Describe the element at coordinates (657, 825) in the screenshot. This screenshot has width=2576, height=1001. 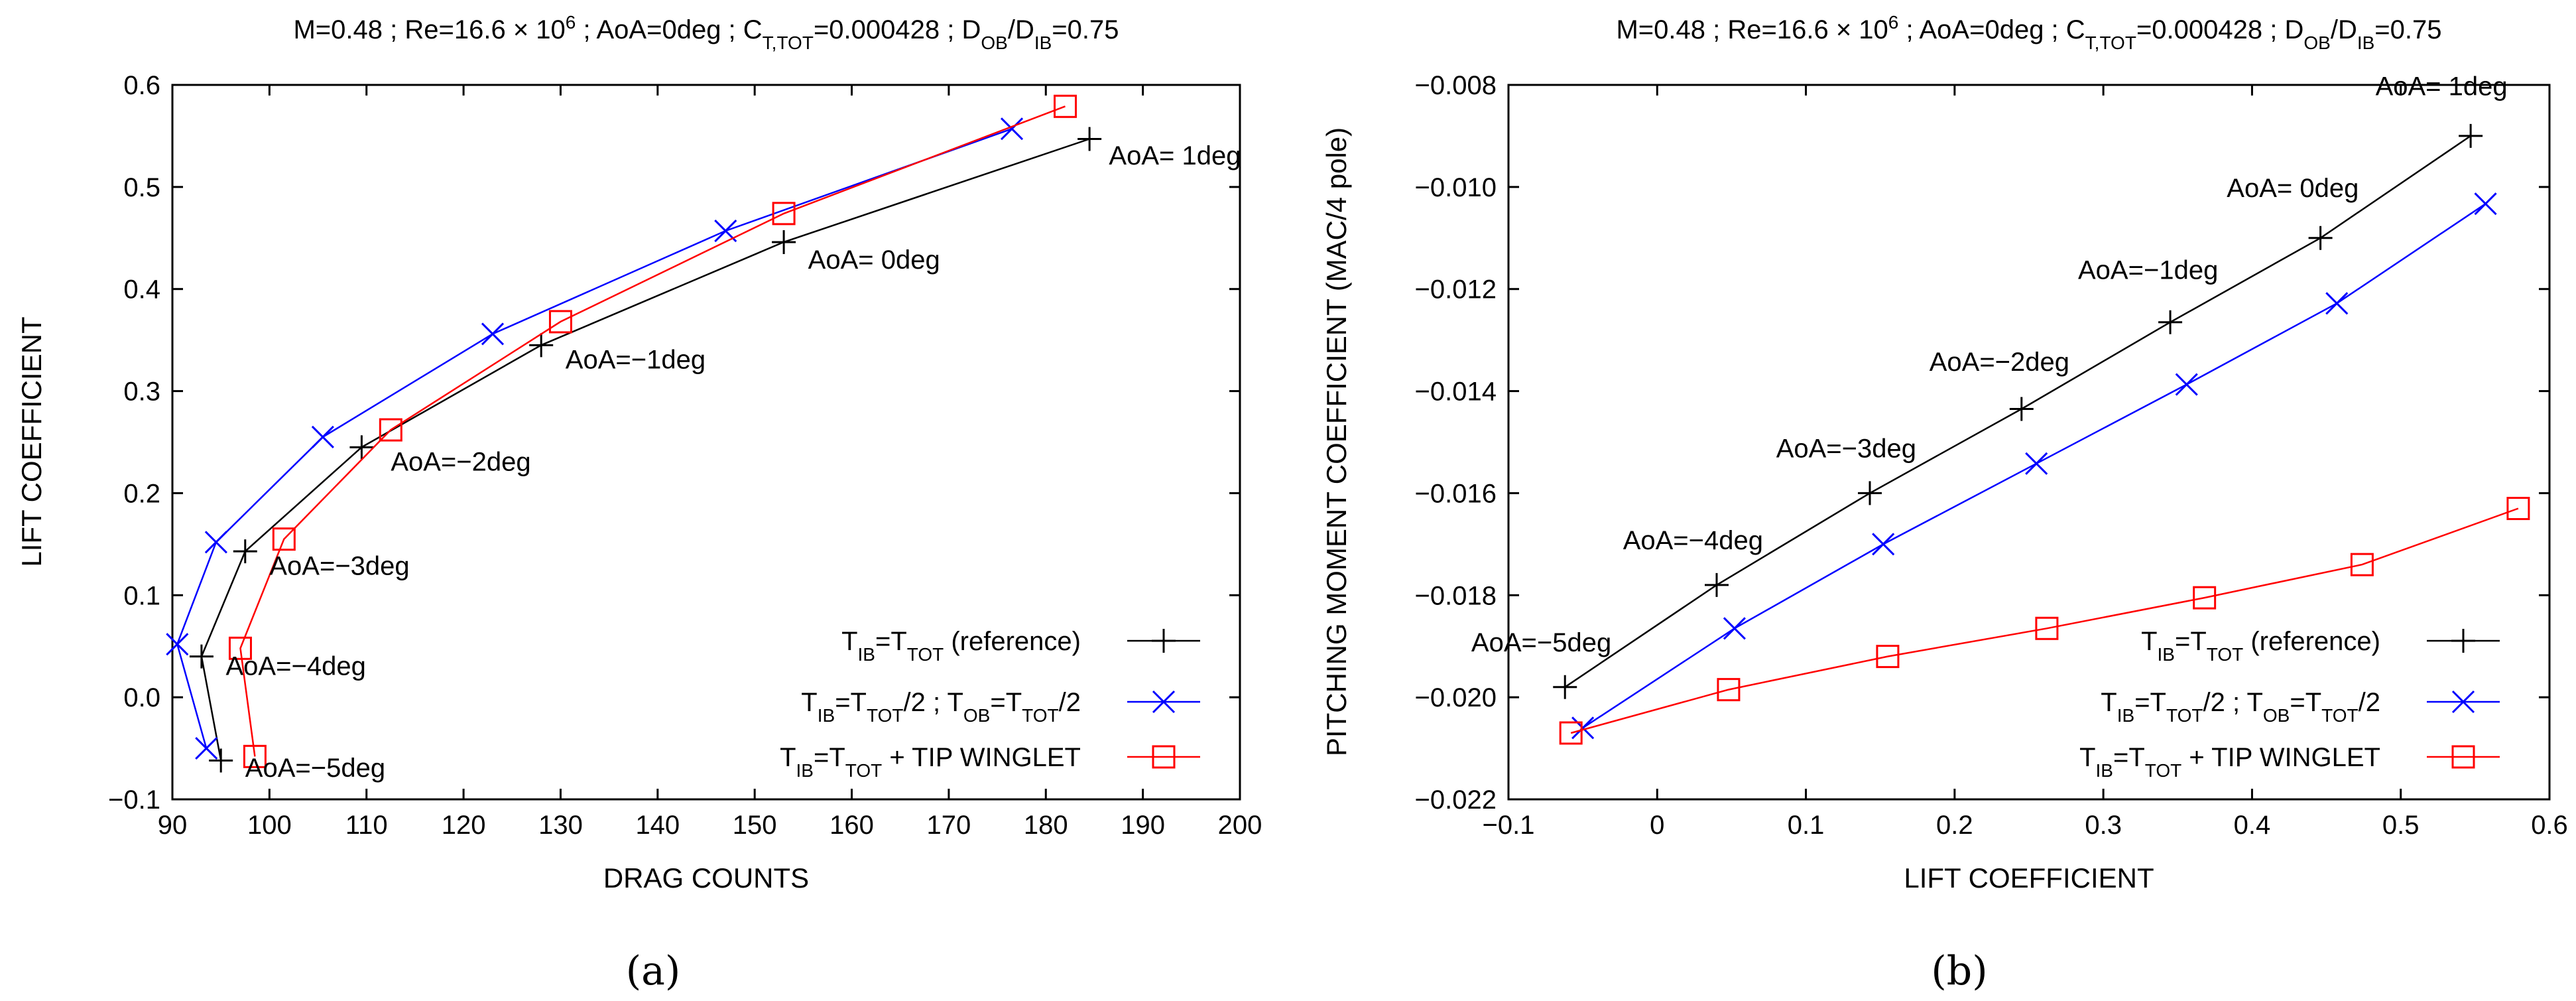
I see `panel-a-x-tick-label: 140` at that location.